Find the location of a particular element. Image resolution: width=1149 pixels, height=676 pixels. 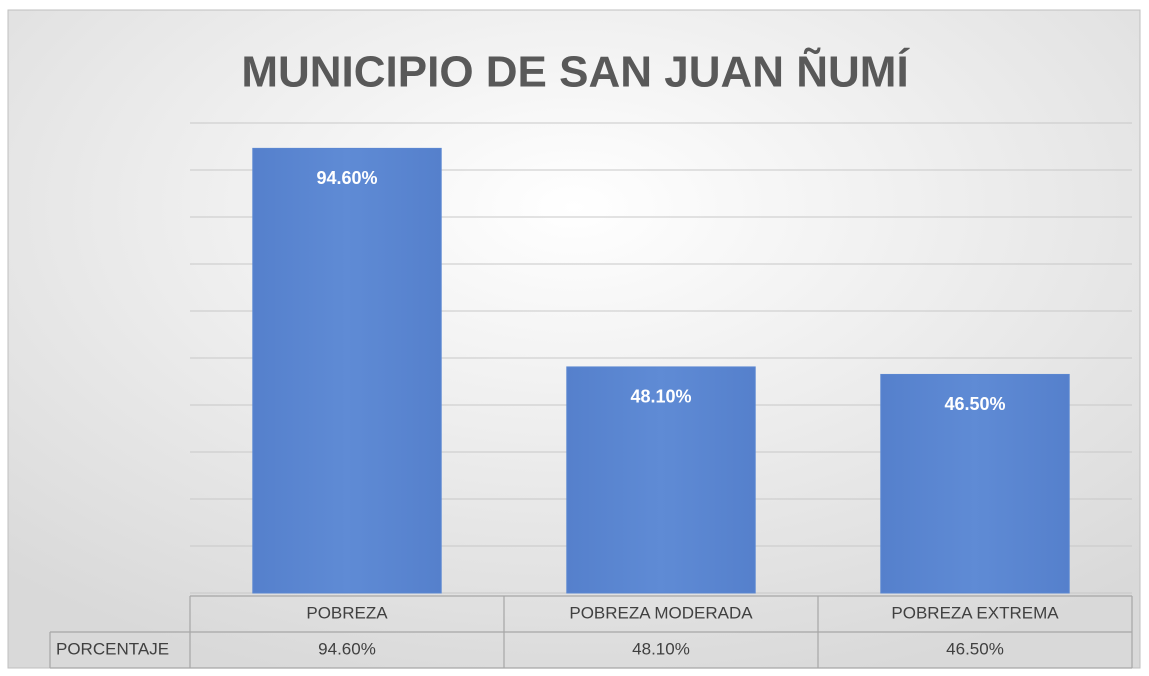

table-row-label: PORCENTAJE is located at coordinates (112, 648).